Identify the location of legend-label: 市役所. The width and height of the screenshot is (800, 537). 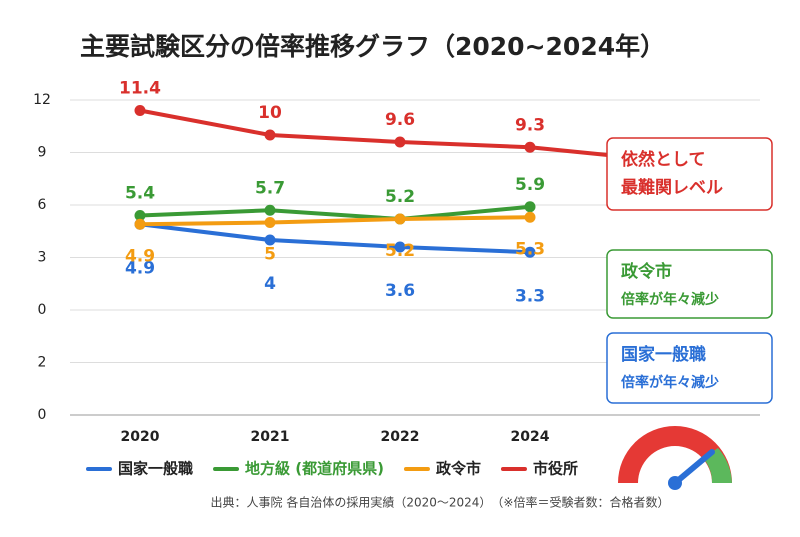
(555, 469).